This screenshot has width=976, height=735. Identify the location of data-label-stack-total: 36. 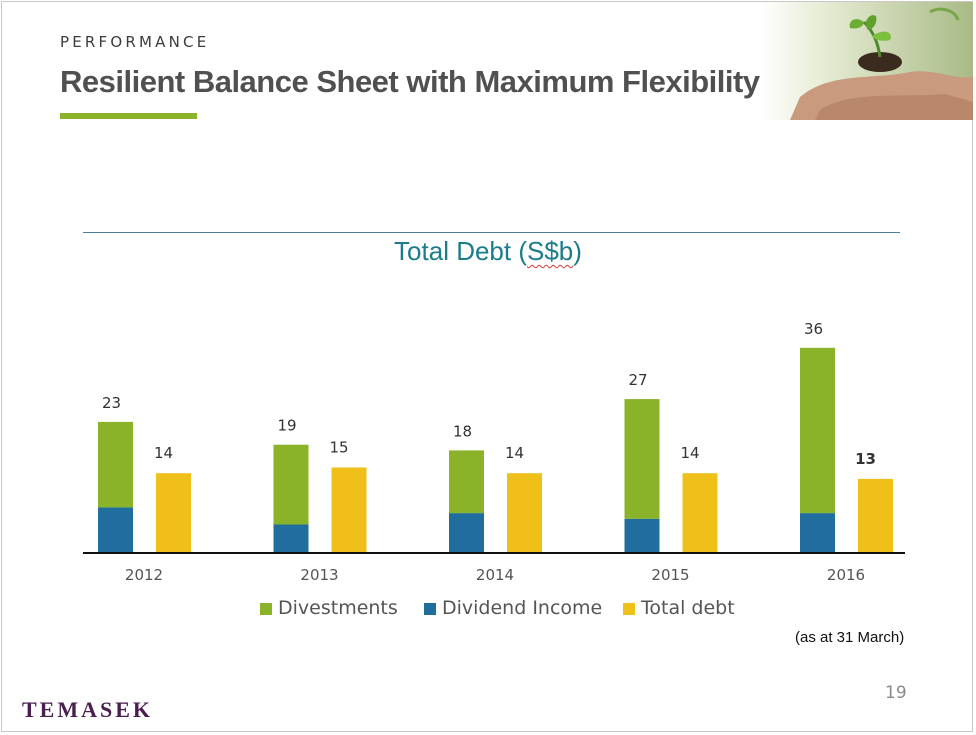
(813, 329).